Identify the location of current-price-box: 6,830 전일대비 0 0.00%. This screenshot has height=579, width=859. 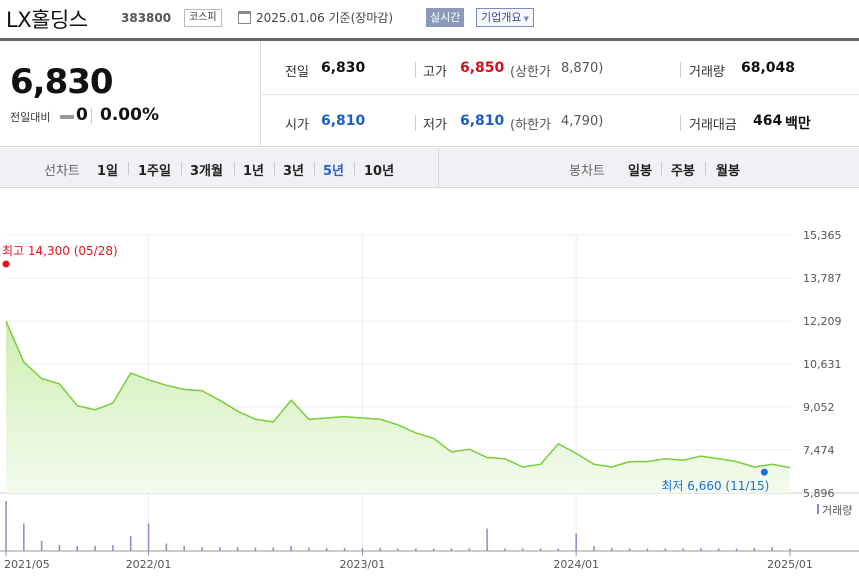
(130, 94).